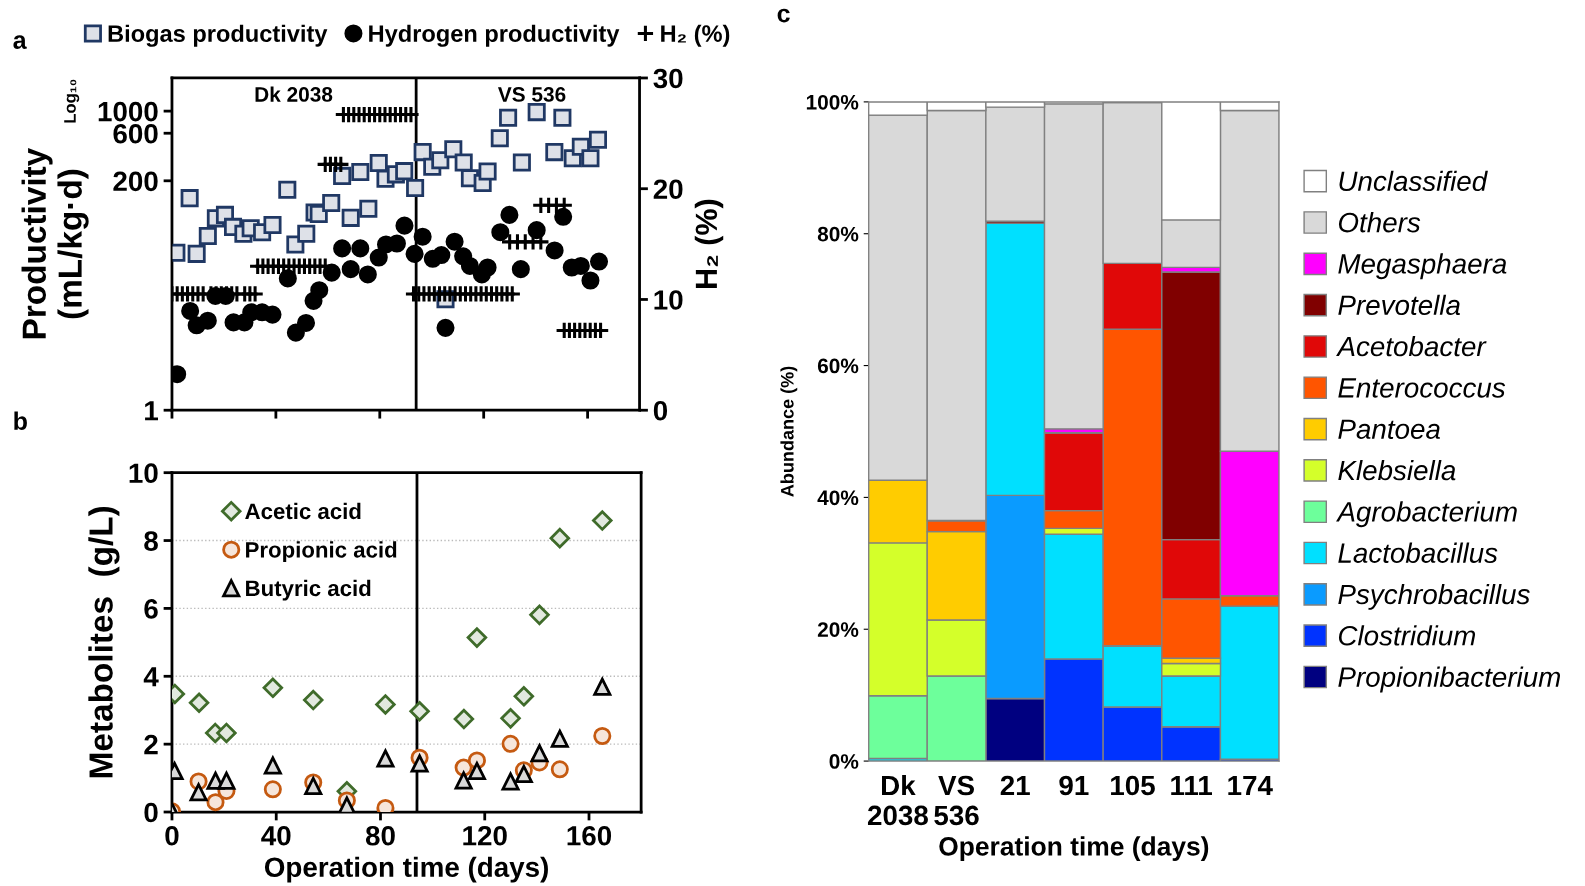 This screenshot has width=1585, height=886. What do you see at coordinates (1413, 181) in the screenshot?
I see `legend-label: Unclassified` at bounding box center [1413, 181].